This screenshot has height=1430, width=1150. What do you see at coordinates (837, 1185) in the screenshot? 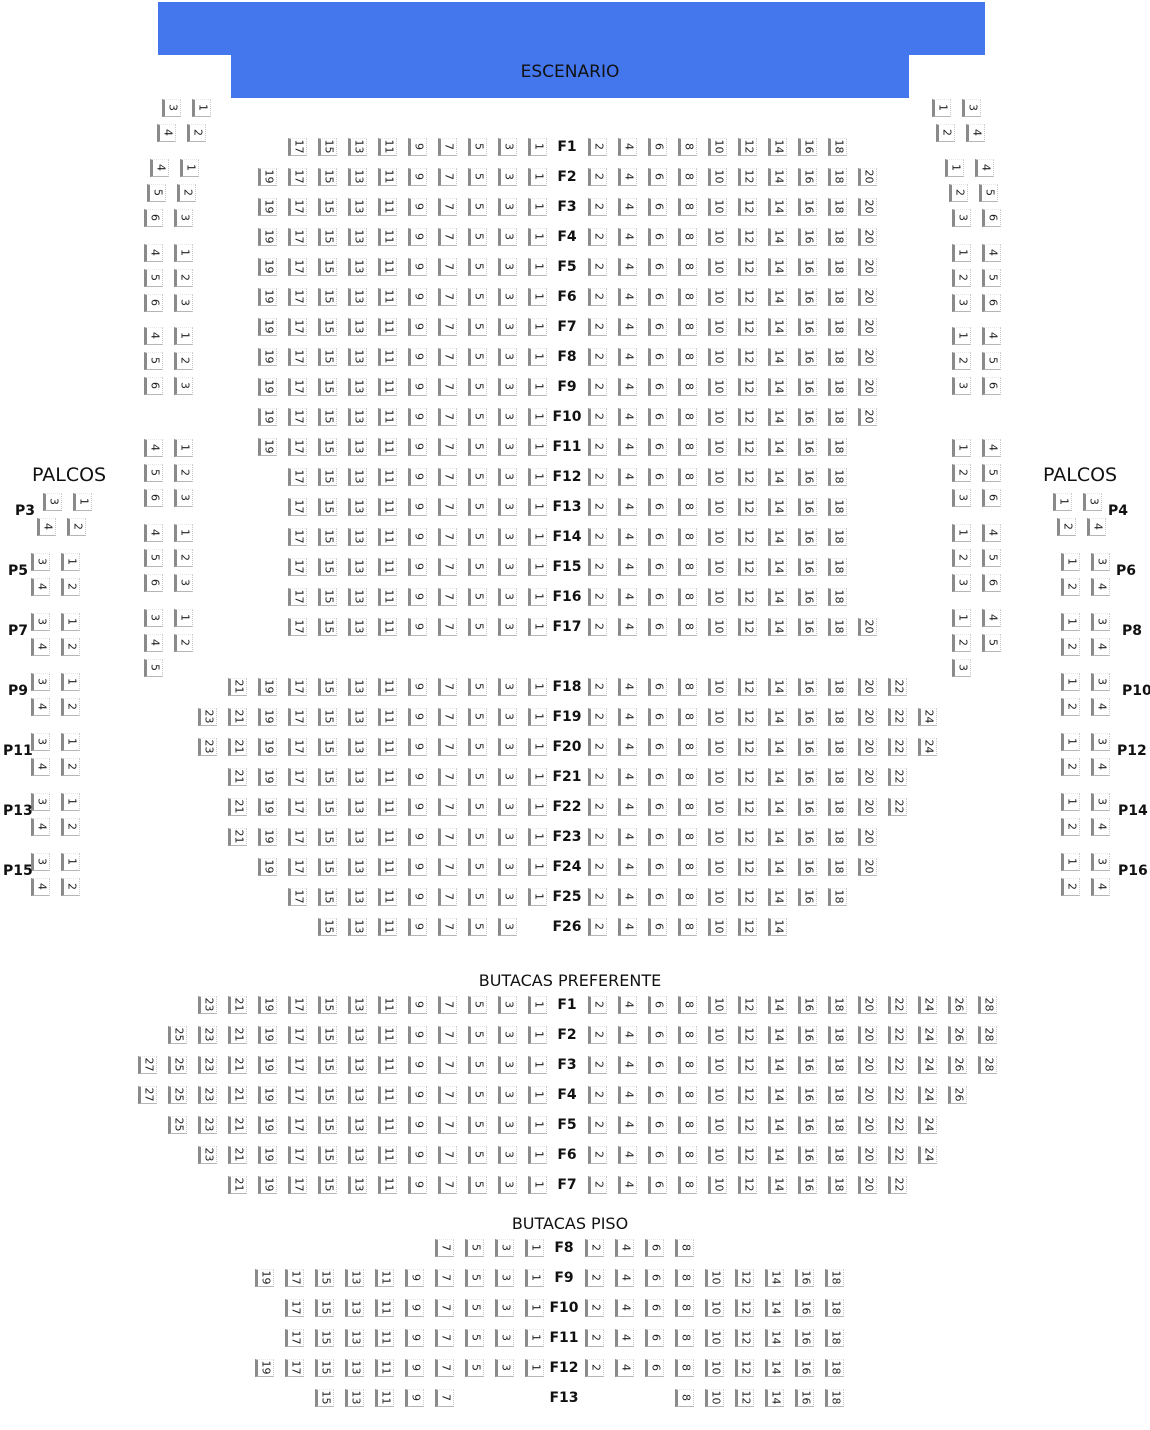
I see `seat-F7-18: 18` at bounding box center [837, 1185].